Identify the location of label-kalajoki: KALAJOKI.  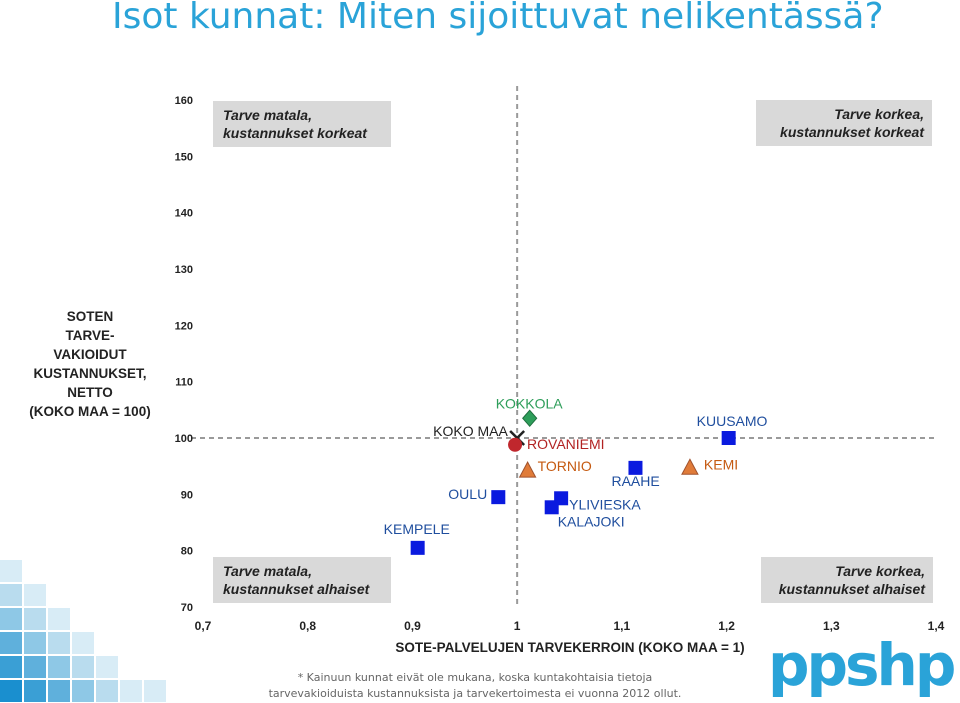
(591, 521).